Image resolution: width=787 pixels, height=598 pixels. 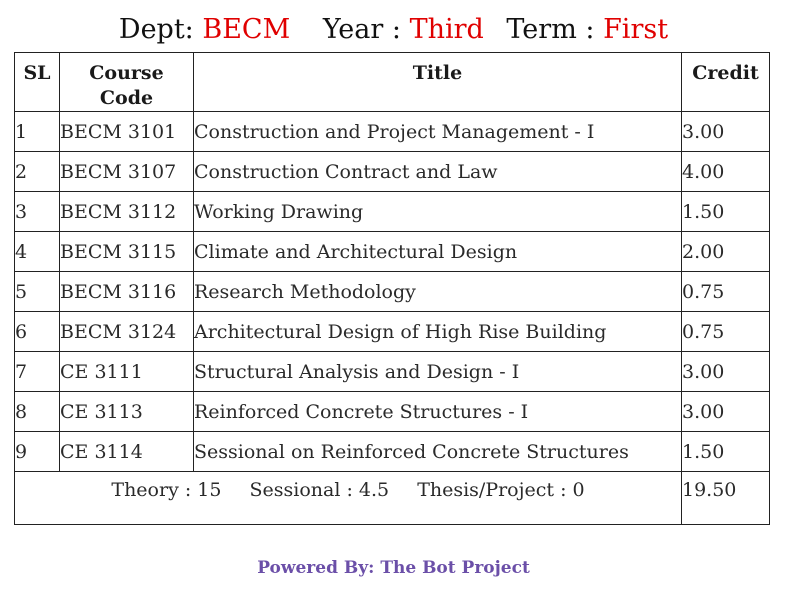 I want to click on term-value: First, so click(x=635, y=29).